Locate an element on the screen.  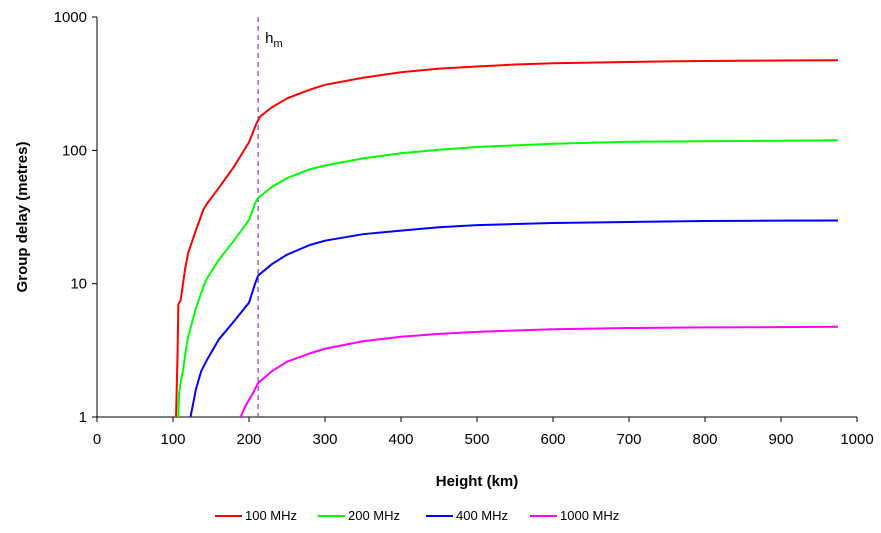
x-tick-label: 600 is located at coordinates (552, 439).